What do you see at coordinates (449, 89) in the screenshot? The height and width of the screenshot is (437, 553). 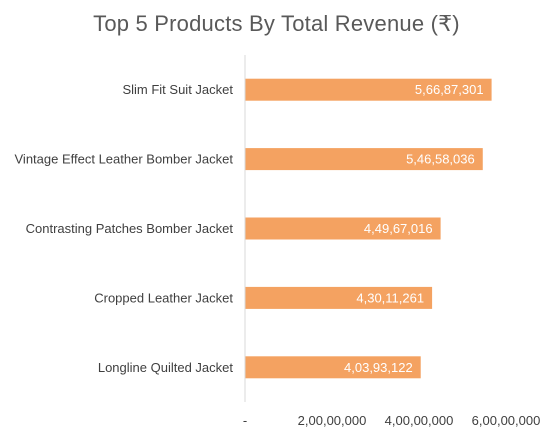 I see `data-label: 5,66,87,301` at bounding box center [449, 89].